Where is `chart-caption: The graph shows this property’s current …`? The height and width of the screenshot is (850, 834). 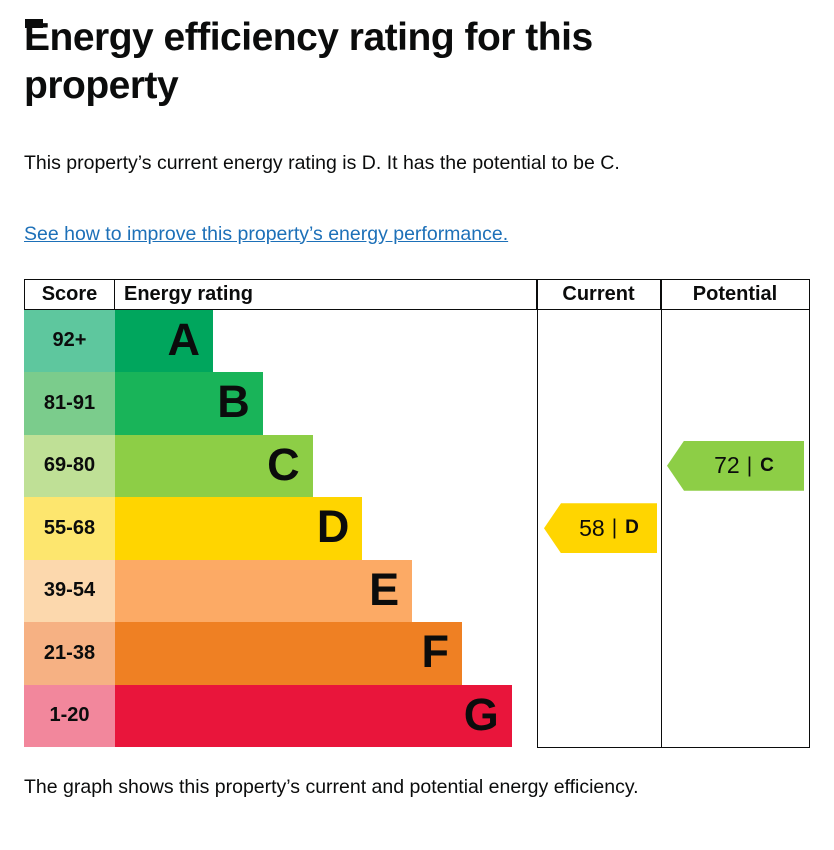
chart-caption: The graph shows this property’s current … is located at coordinates (331, 786).